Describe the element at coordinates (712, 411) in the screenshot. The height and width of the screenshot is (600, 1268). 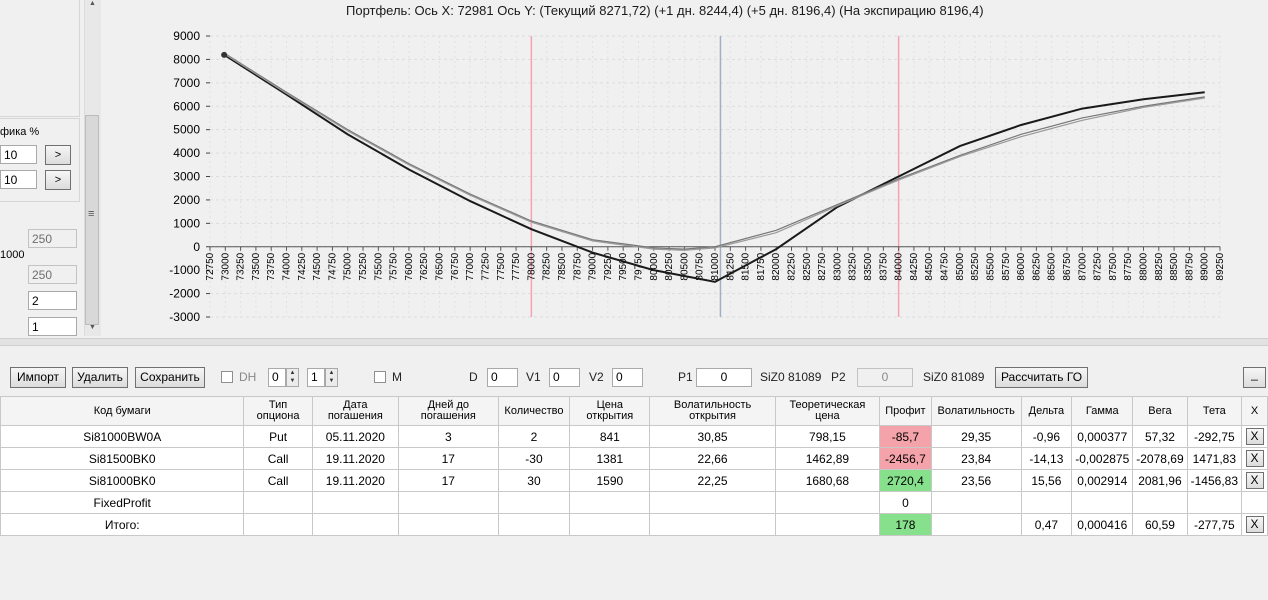
I see `column-header: Волатильность открытия` at that location.